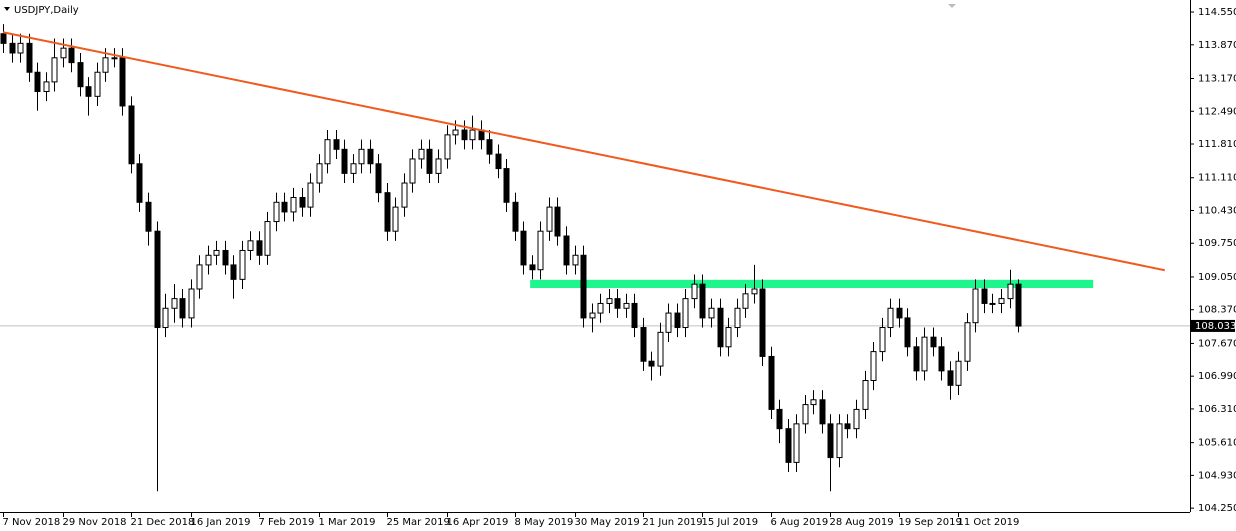  What do you see at coordinates (1217, 178) in the screenshot?
I see `y-tick-label: 111.110` at bounding box center [1217, 178].